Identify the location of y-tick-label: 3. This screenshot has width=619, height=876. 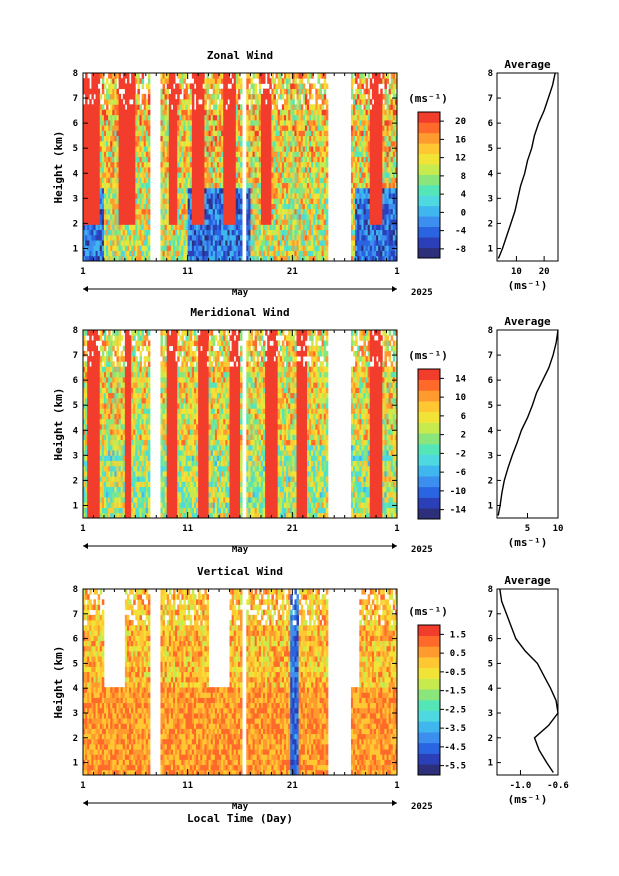
(75, 199).